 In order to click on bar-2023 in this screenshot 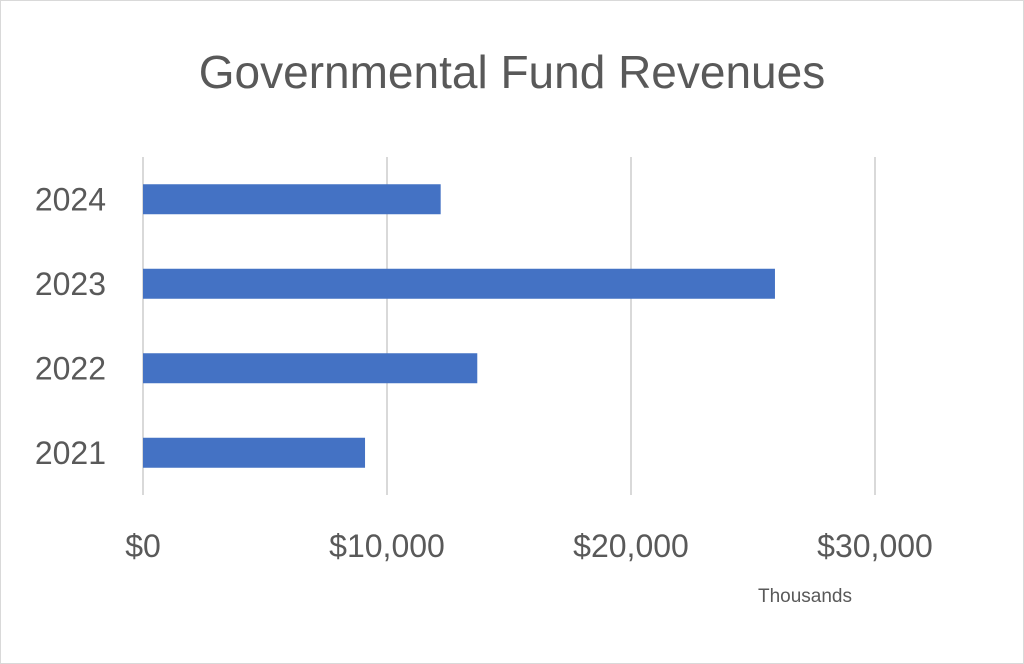, I will do `click(459, 283)`.